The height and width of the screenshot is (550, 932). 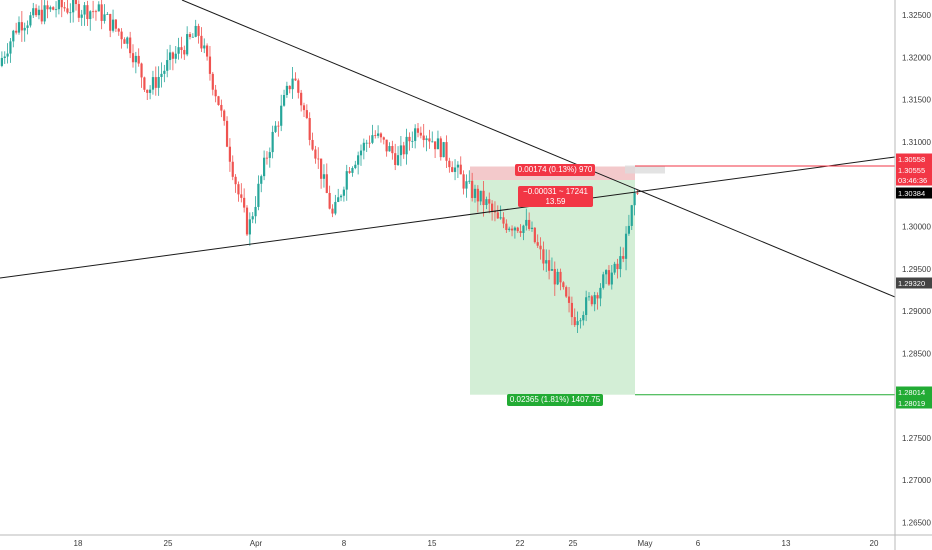 I want to click on low-badge-text: 1.29320, so click(x=911, y=283).